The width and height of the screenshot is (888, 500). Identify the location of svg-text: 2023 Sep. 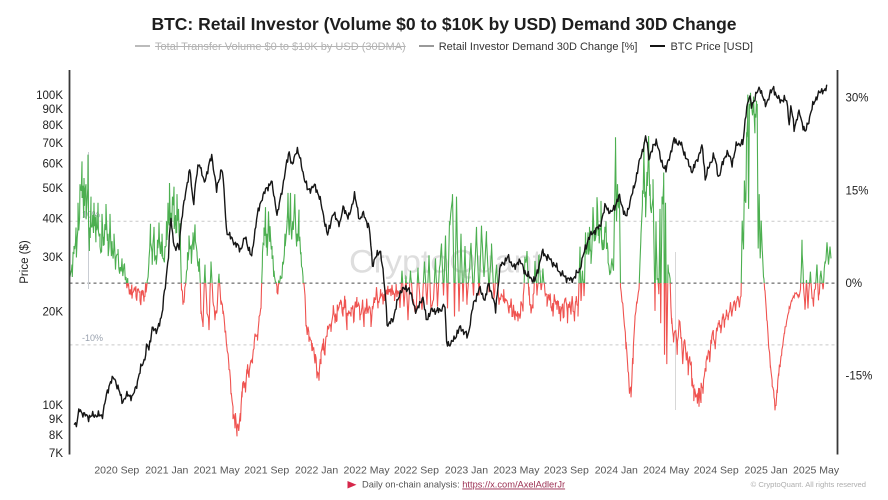
(566, 471).